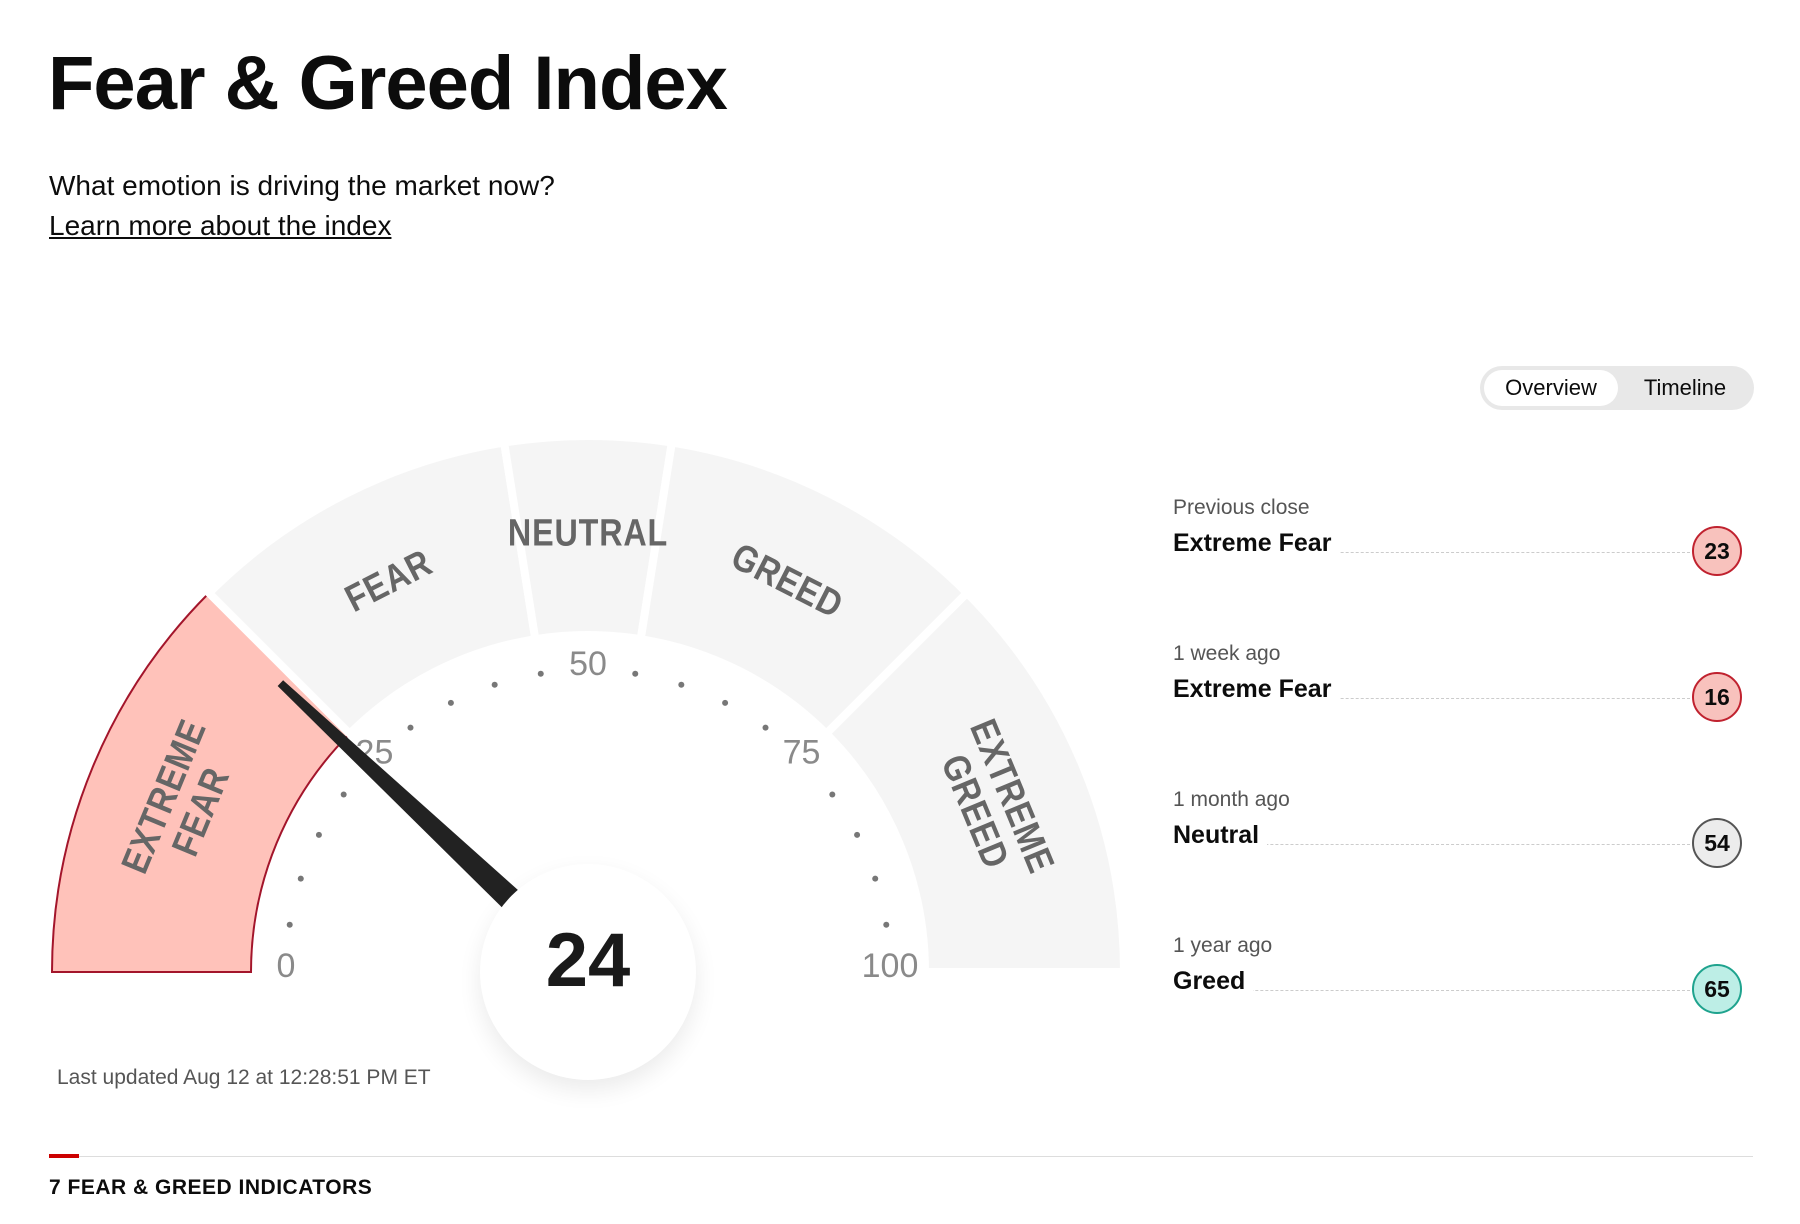  I want to click on gauge-segment, so click(974, 781).